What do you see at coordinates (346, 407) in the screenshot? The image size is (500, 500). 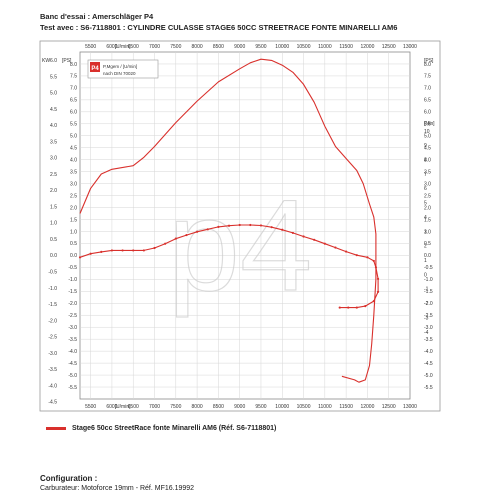 I see `x-tick-label-bottom: 11500` at bounding box center [346, 407].